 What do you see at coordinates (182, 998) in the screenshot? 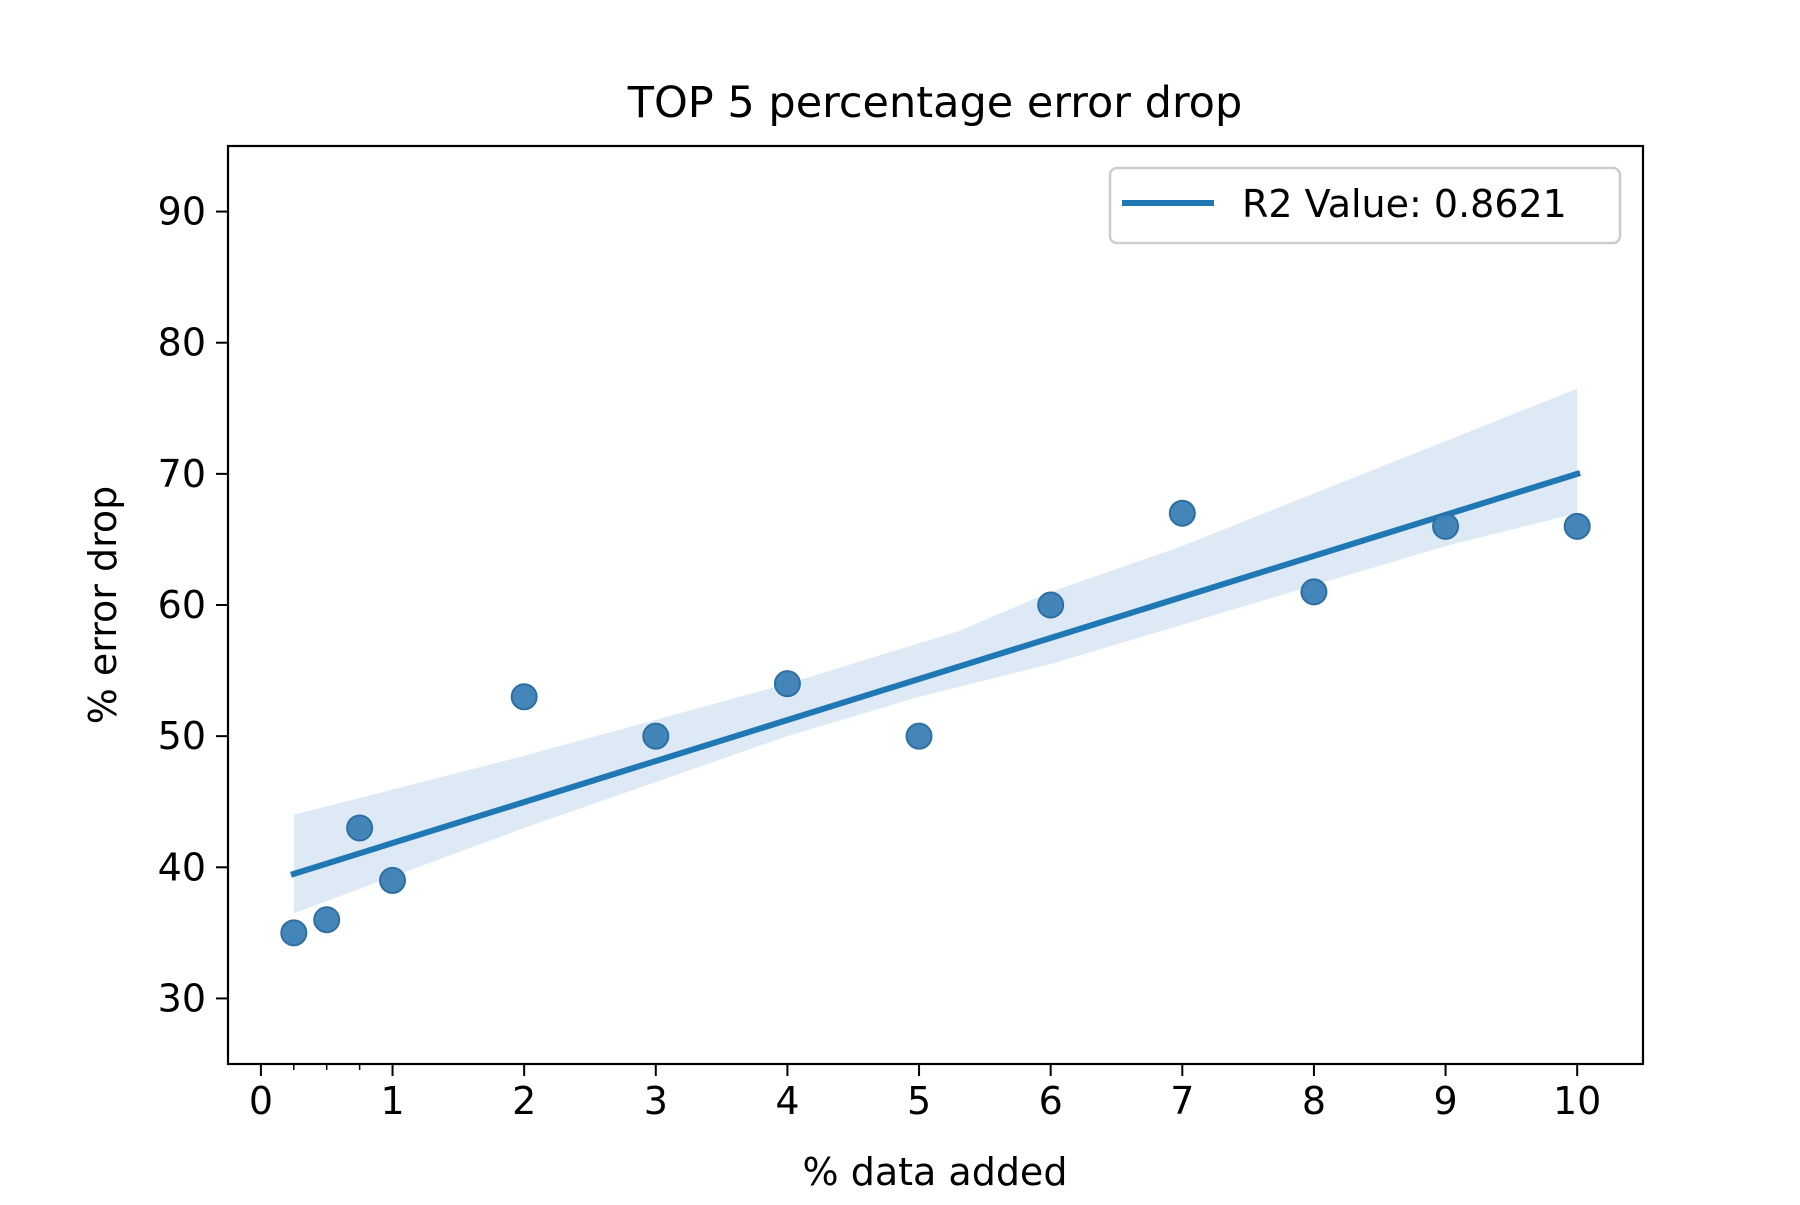
I see `y-tick-label-30: 30` at bounding box center [182, 998].